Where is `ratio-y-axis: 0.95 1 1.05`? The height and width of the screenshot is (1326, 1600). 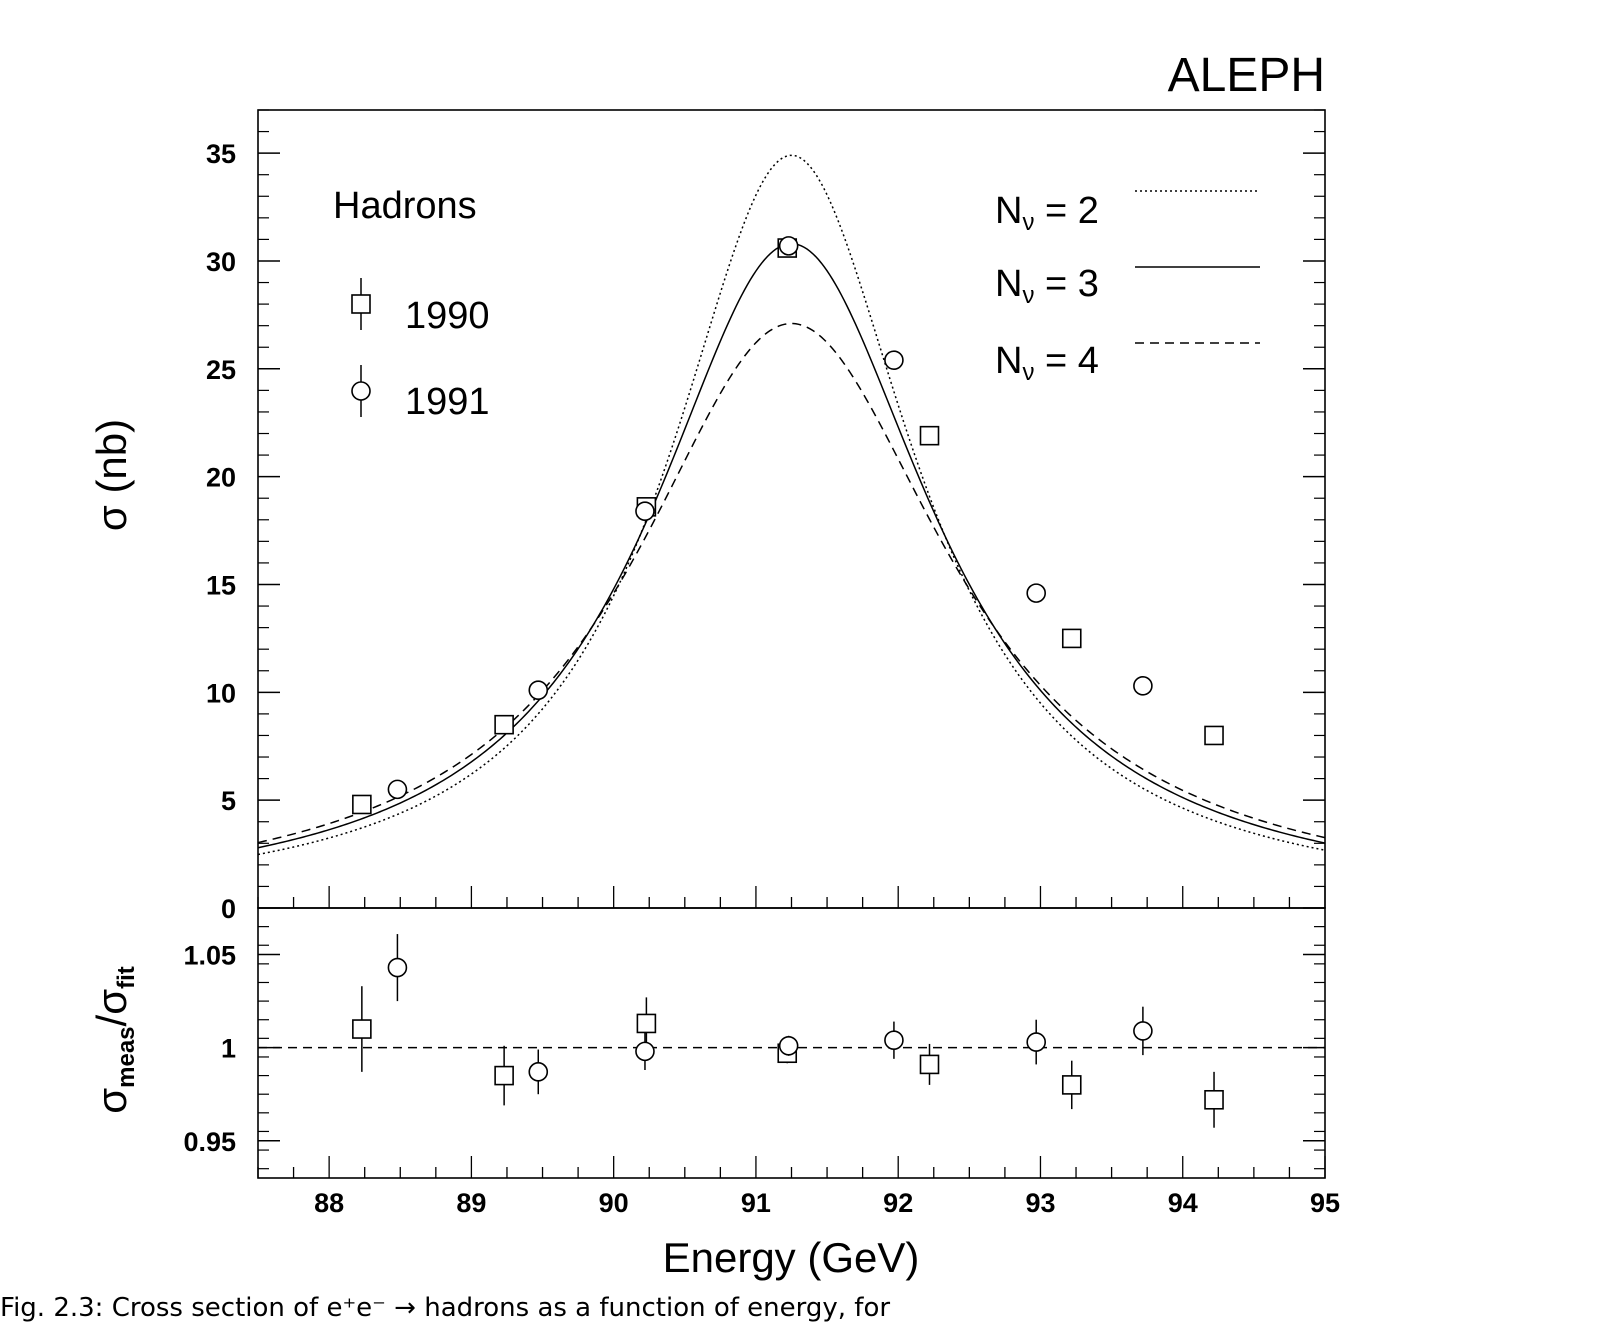
ratio-y-axis: 0.95 1 1.05 is located at coordinates (754, 1048).